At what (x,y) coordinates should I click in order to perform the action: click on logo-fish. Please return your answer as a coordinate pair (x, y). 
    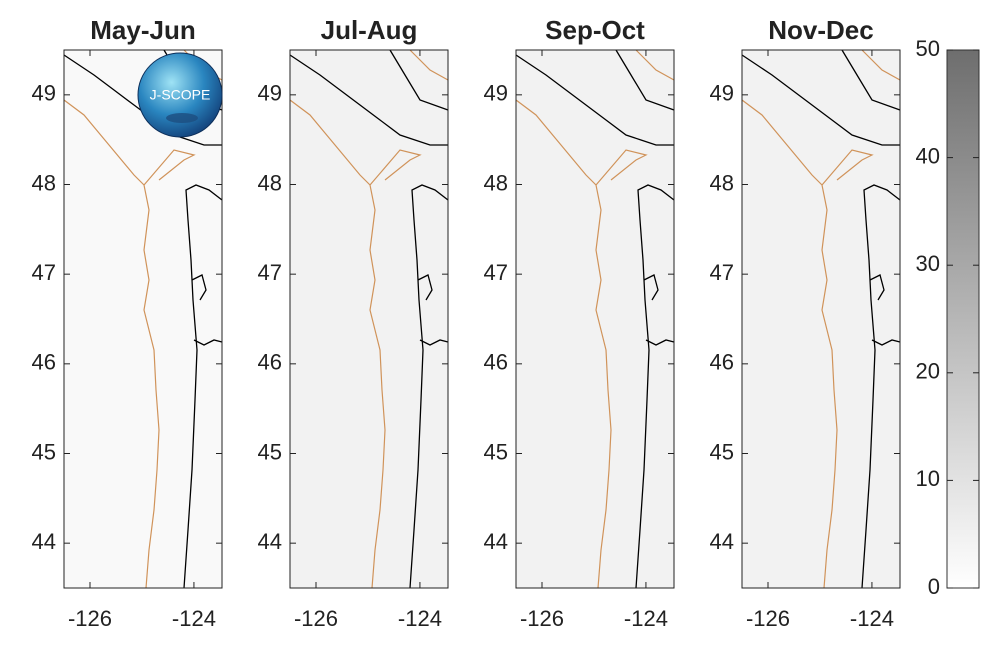
    Looking at the image, I should click on (182, 118).